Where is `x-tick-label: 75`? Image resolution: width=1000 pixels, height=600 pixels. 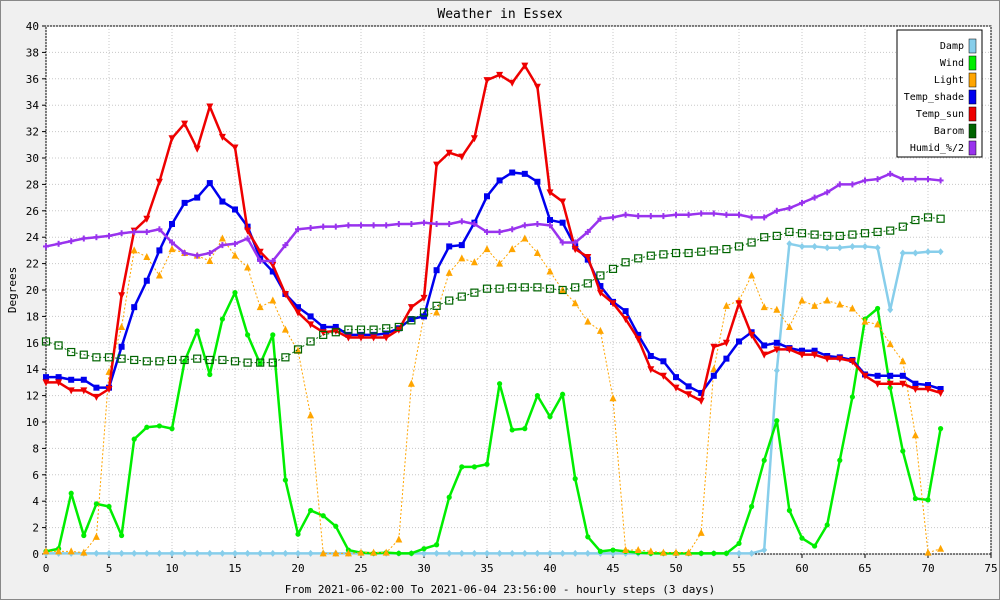 x-tick-label: 75 is located at coordinates (990, 568).